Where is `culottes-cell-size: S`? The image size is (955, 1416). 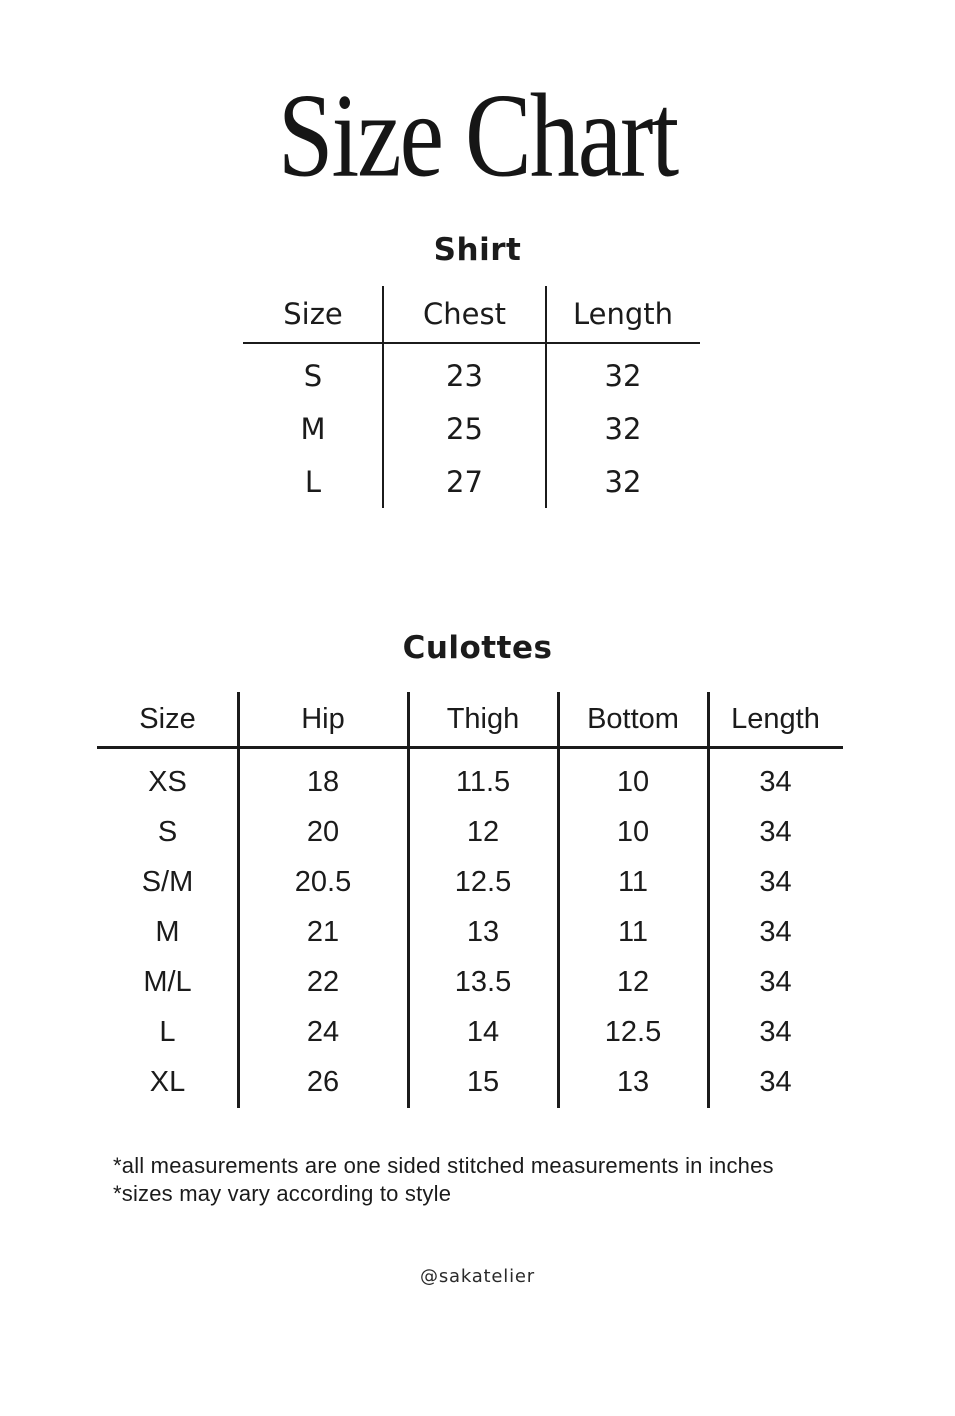 culottes-cell-size: S is located at coordinates (167, 831).